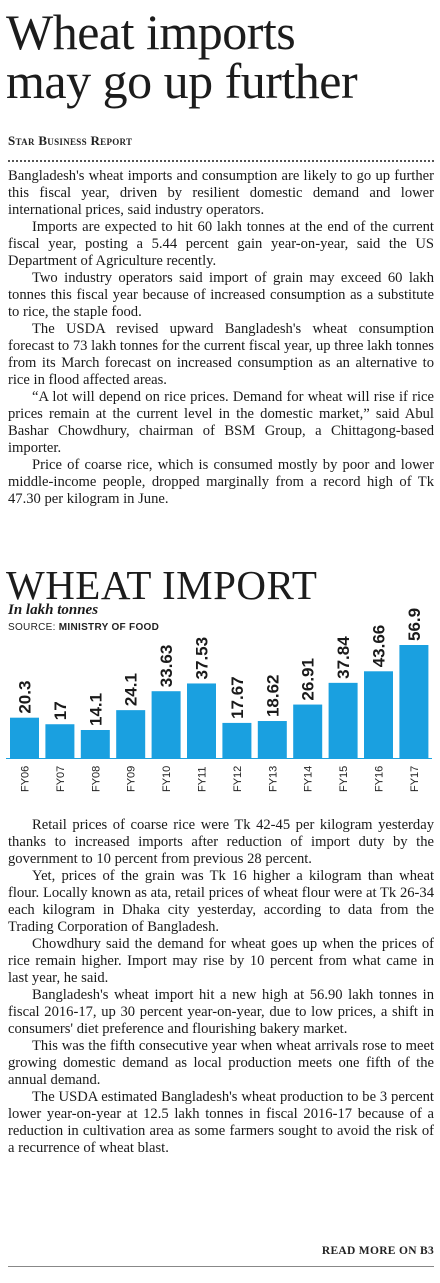 The image size is (440, 1283). I want to click on headline-line-1: Wheat imports, so click(151, 32).